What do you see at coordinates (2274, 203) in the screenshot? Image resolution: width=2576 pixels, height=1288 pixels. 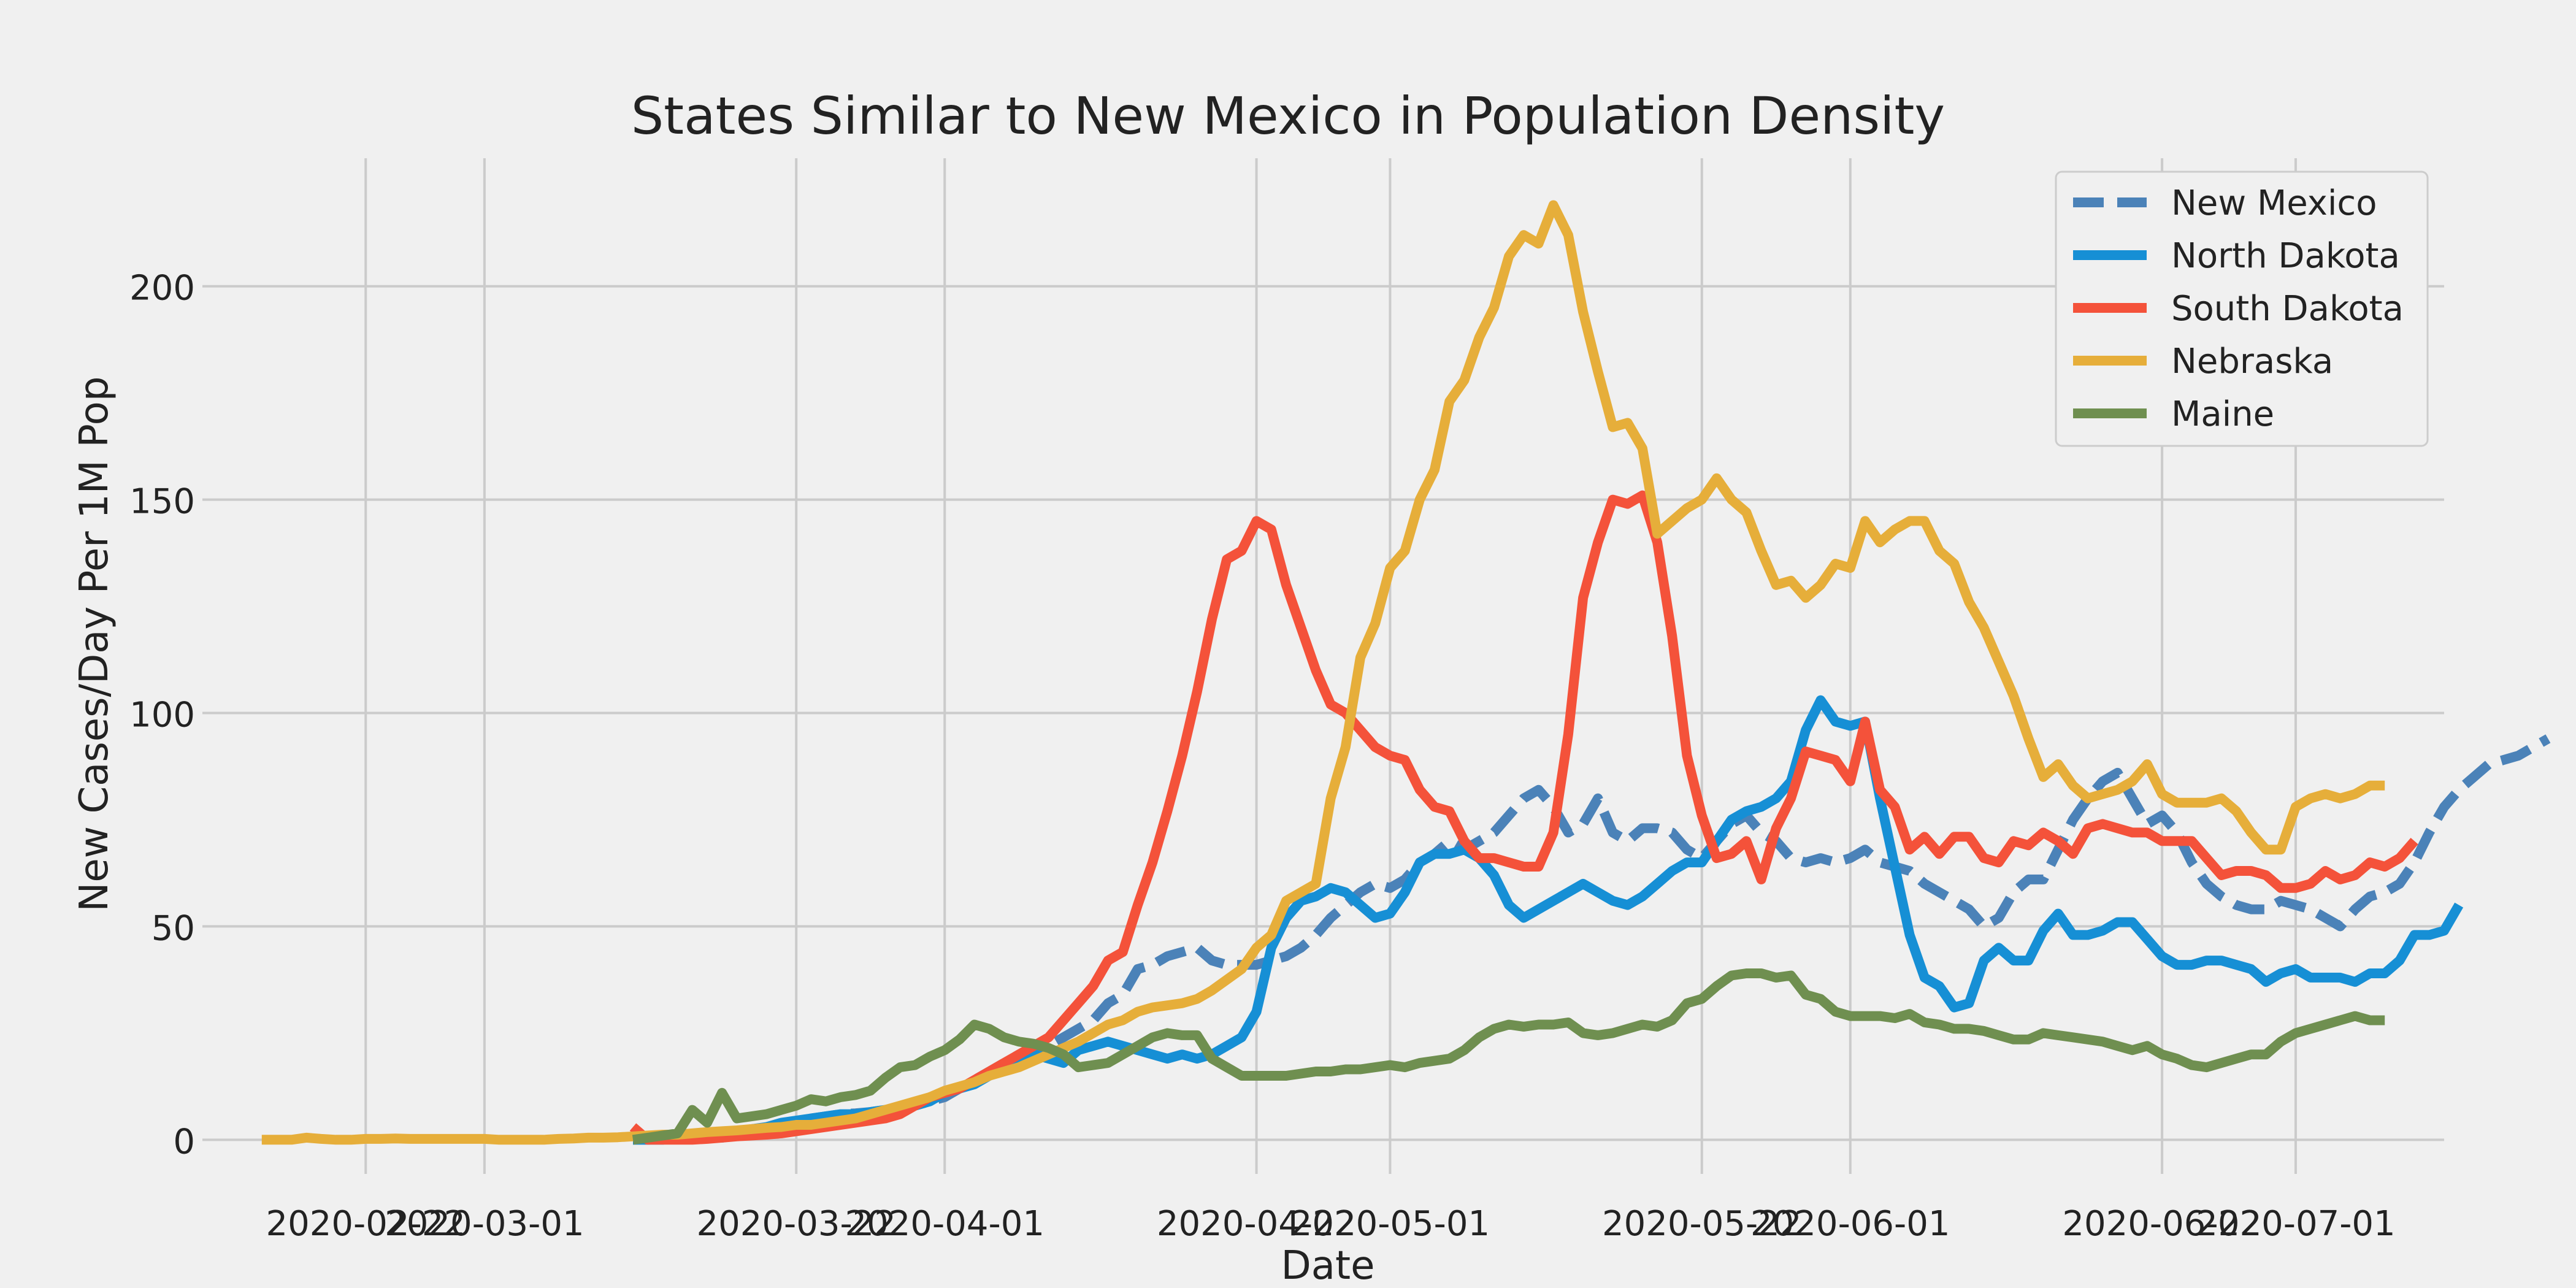 I see `legend-label-new-mexico: New Mexico` at bounding box center [2274, 203].